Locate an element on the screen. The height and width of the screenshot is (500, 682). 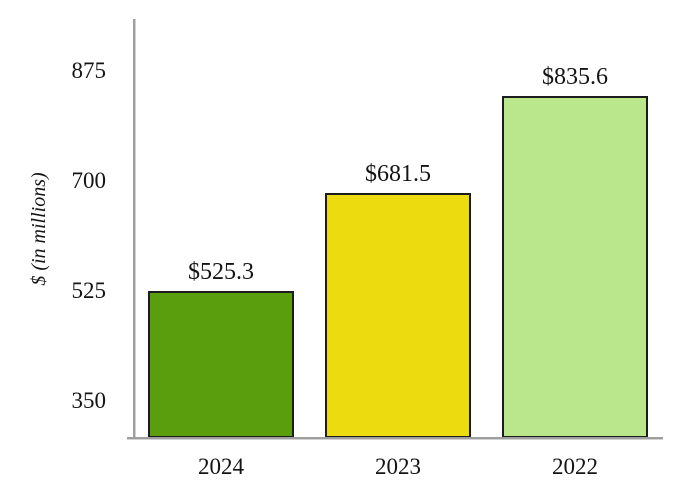
x-axis-label-2022: 2022 is located at coordinates (575, 466).